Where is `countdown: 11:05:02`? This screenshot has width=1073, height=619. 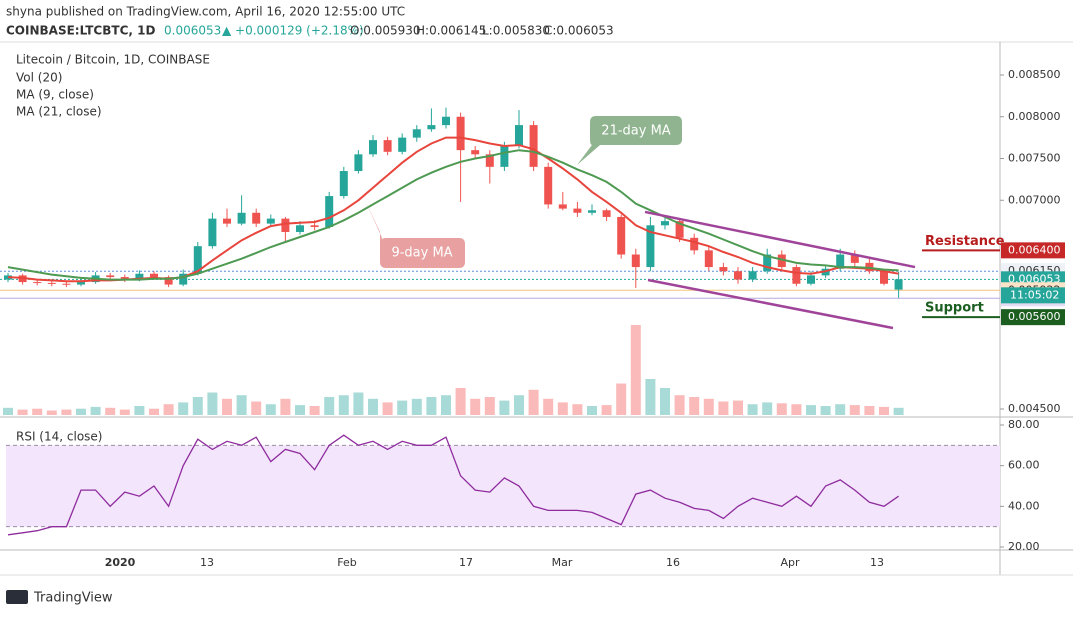
countdown: 11:05:02 is located at coordinates (1034, 294).